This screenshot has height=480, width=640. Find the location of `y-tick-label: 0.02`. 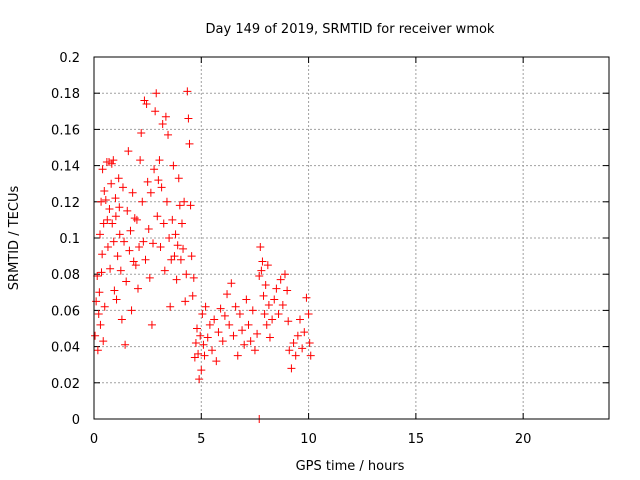

y-tick-label: 0.02 is located at coordinates (65, 384).